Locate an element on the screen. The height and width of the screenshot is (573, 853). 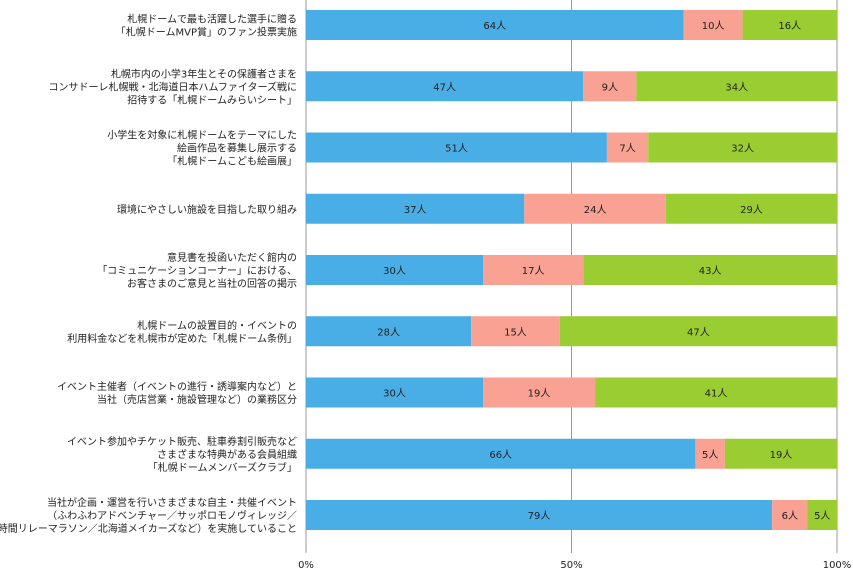
category-label: 札幌ドームで最も活躍した選手に贈る「札幌ドームMVP賞」のファン投票実施 is located at coordinates (206, 26).